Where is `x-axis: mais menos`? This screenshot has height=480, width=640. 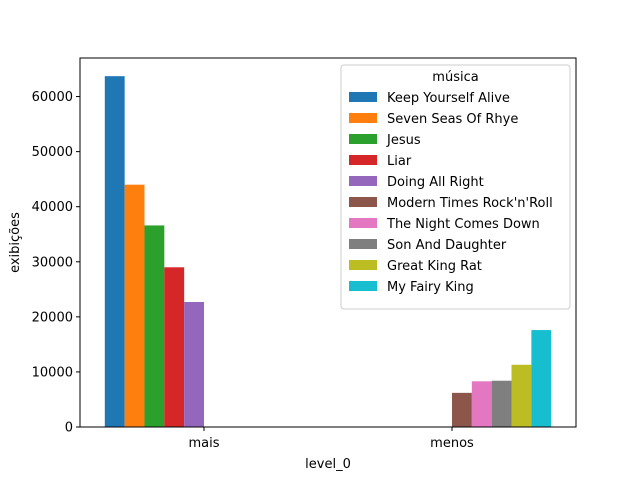 x-axis: mais menos is located at coordinates (331, 439).